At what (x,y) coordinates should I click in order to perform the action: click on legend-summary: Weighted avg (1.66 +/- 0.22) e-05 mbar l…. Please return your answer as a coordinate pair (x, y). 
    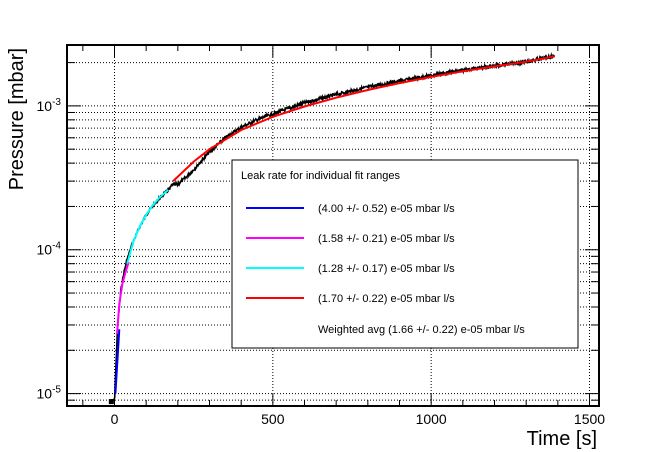
    Looking at the image, I should click on (421, 330).